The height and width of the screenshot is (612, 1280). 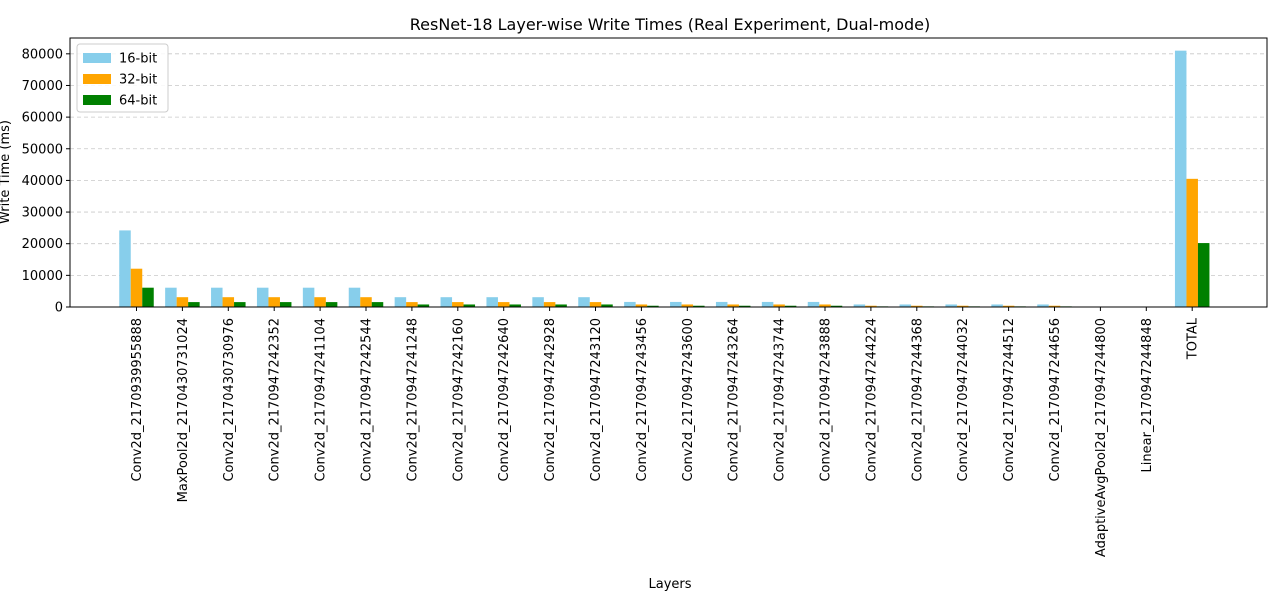 I want to click on x-tick-label: Conv2d_2170947243888, so click(x=826, y=400).